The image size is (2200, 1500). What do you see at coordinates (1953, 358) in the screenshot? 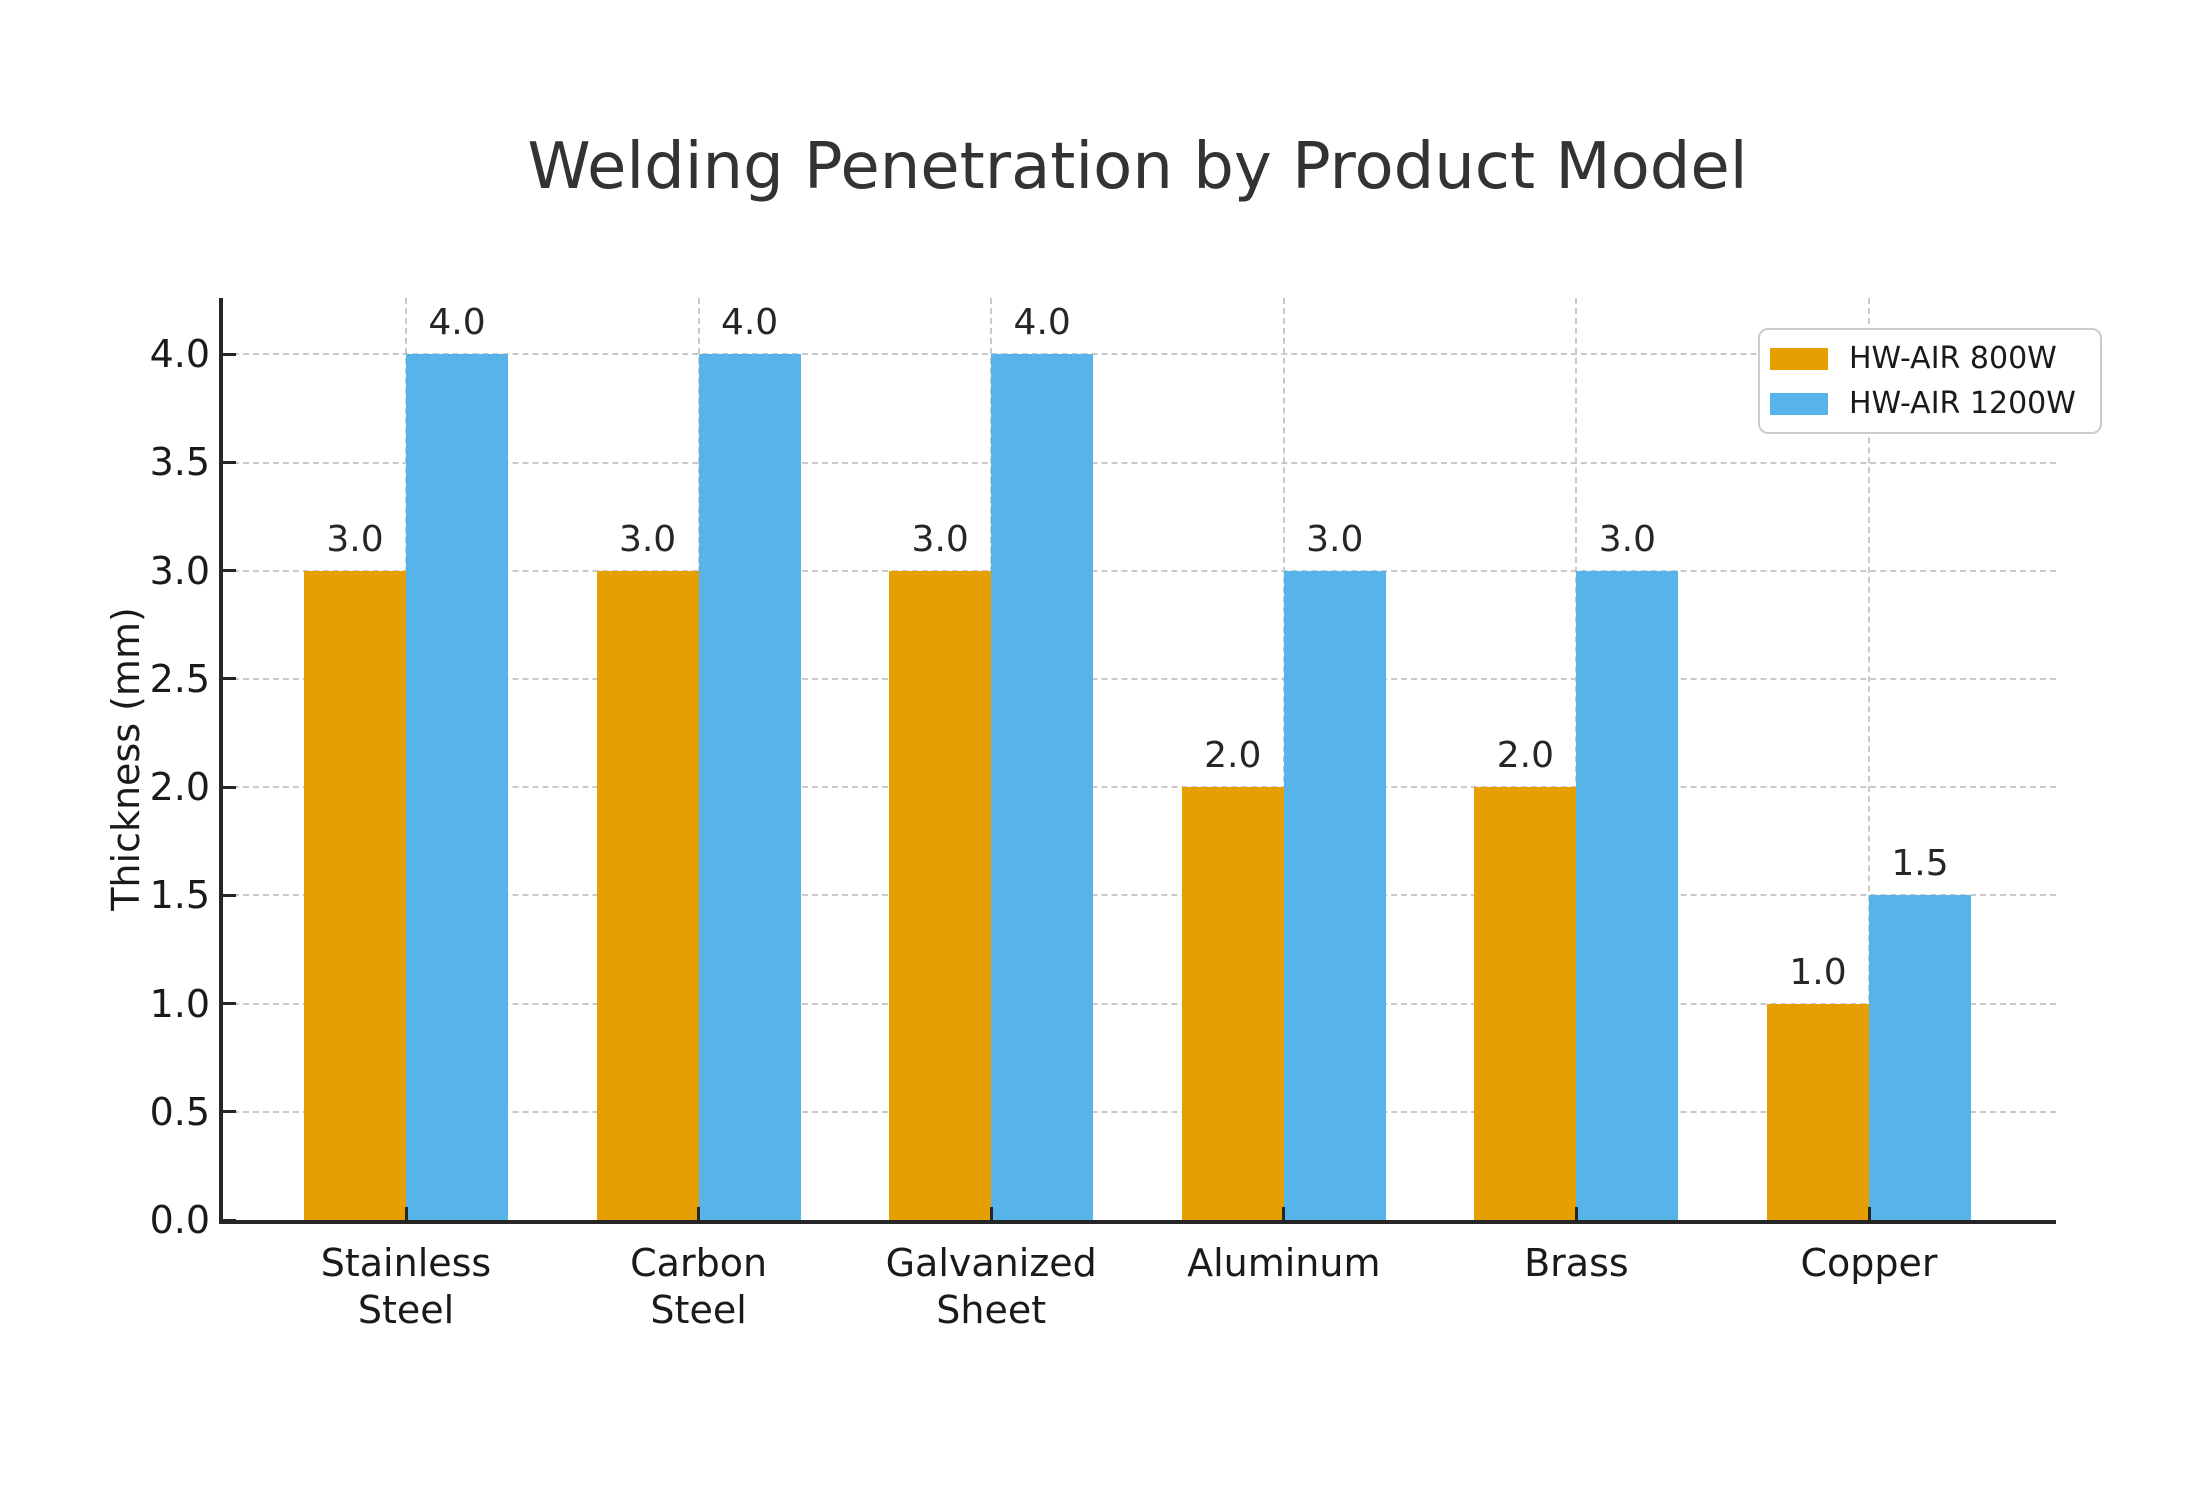
I see `legend-label-800w: HW-AIR 800W` at bounding box center [1953, 358].